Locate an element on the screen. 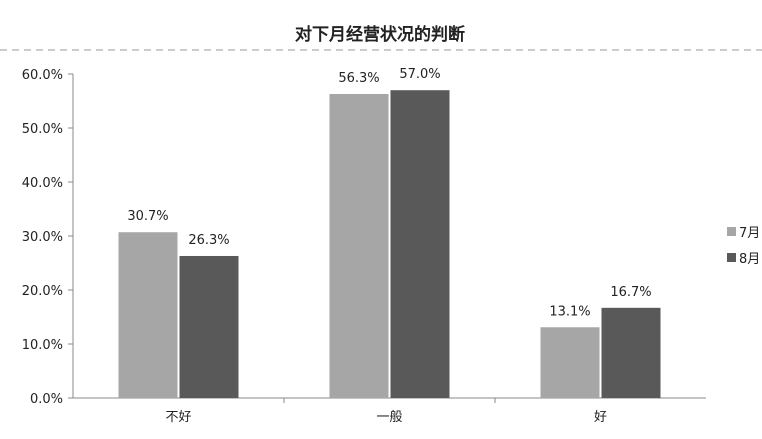 The height and width of the screenshot is (439, 762). y-tick-label: 60.0% is located at coordinates (42, 75).